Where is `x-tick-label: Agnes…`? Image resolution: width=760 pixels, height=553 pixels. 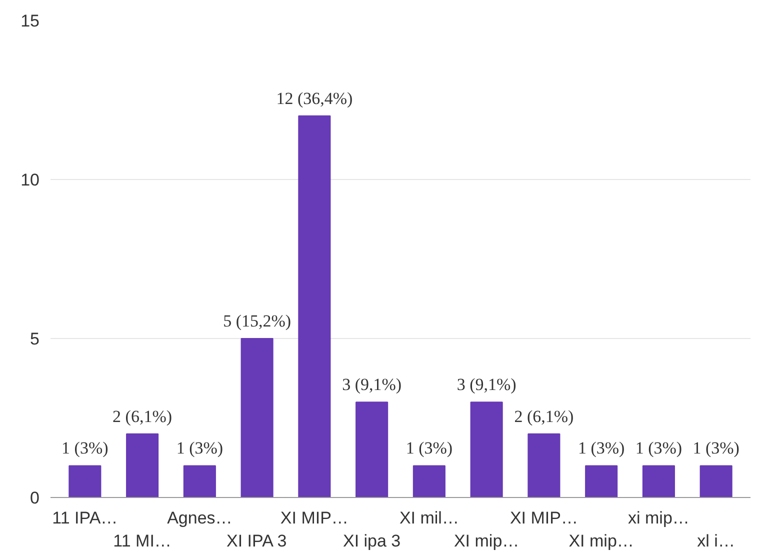 x-tick-label: Agnes… is located at coordinates (199, 518).